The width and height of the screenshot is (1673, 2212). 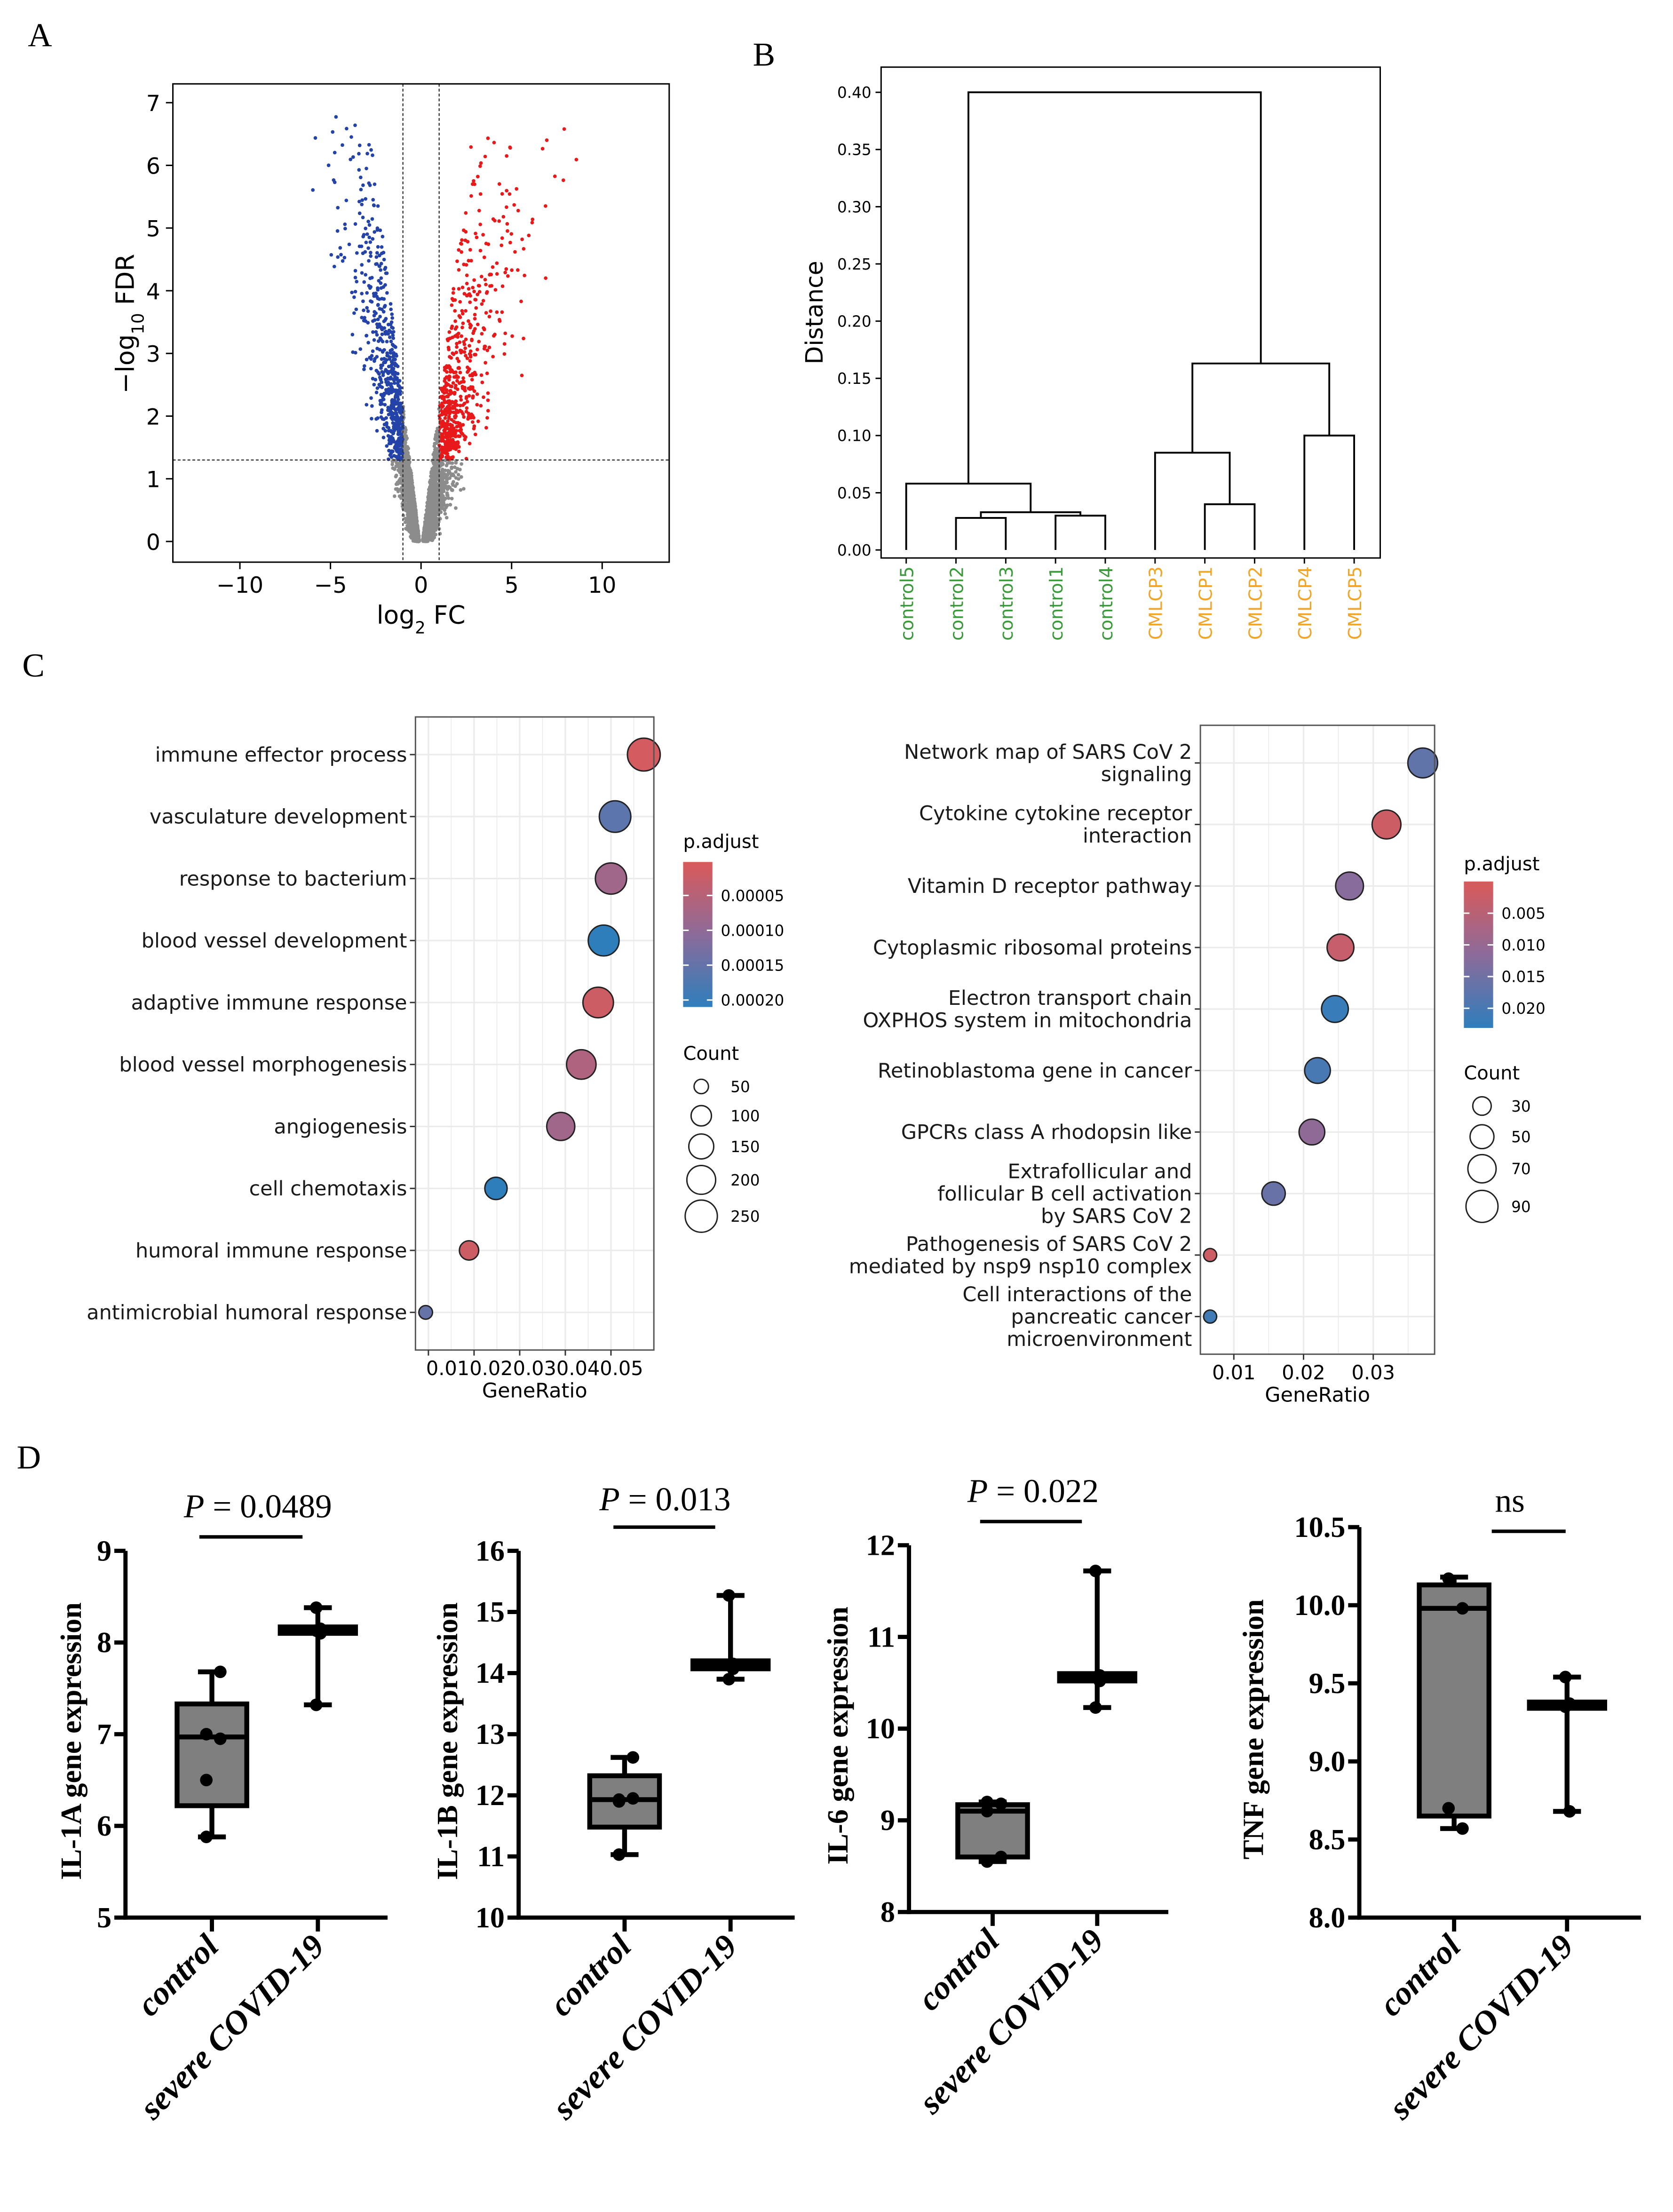 I want to click on y-tick-label: 0.35, so click(x=854, y=150).